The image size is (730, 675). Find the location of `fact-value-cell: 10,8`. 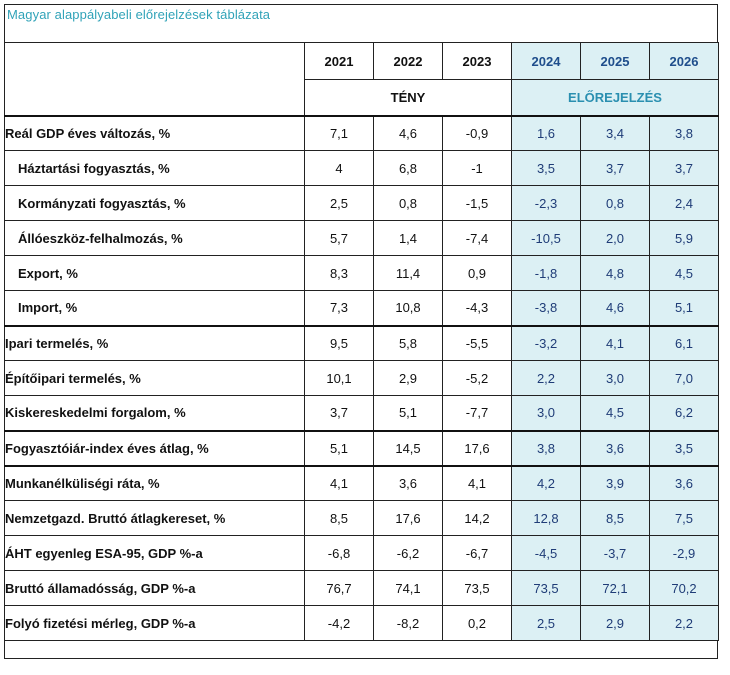

fact-value-cell: 10,8 is located at coordinates (408, 308).